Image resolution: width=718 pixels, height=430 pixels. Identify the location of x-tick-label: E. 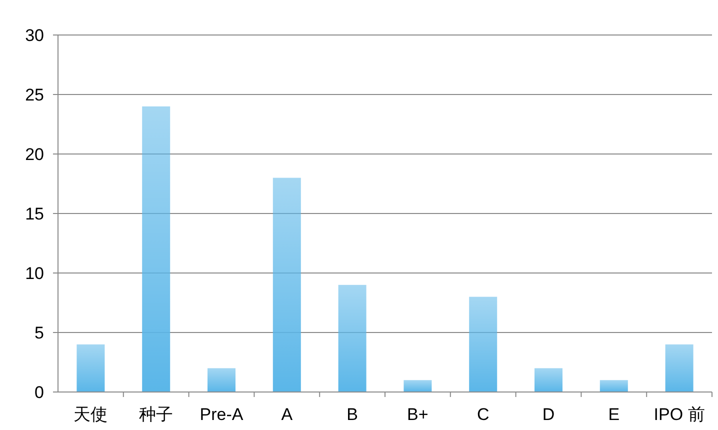
(614, 414).